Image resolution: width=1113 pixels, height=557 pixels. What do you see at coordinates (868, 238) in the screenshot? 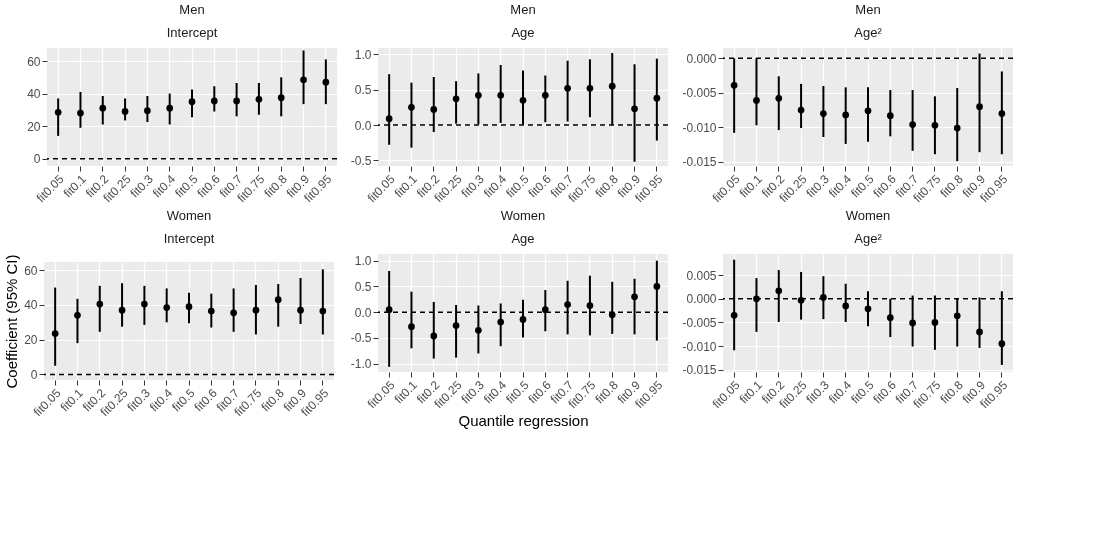
I see `chart-subtitle: Age²` at bounding box center [868, 238].